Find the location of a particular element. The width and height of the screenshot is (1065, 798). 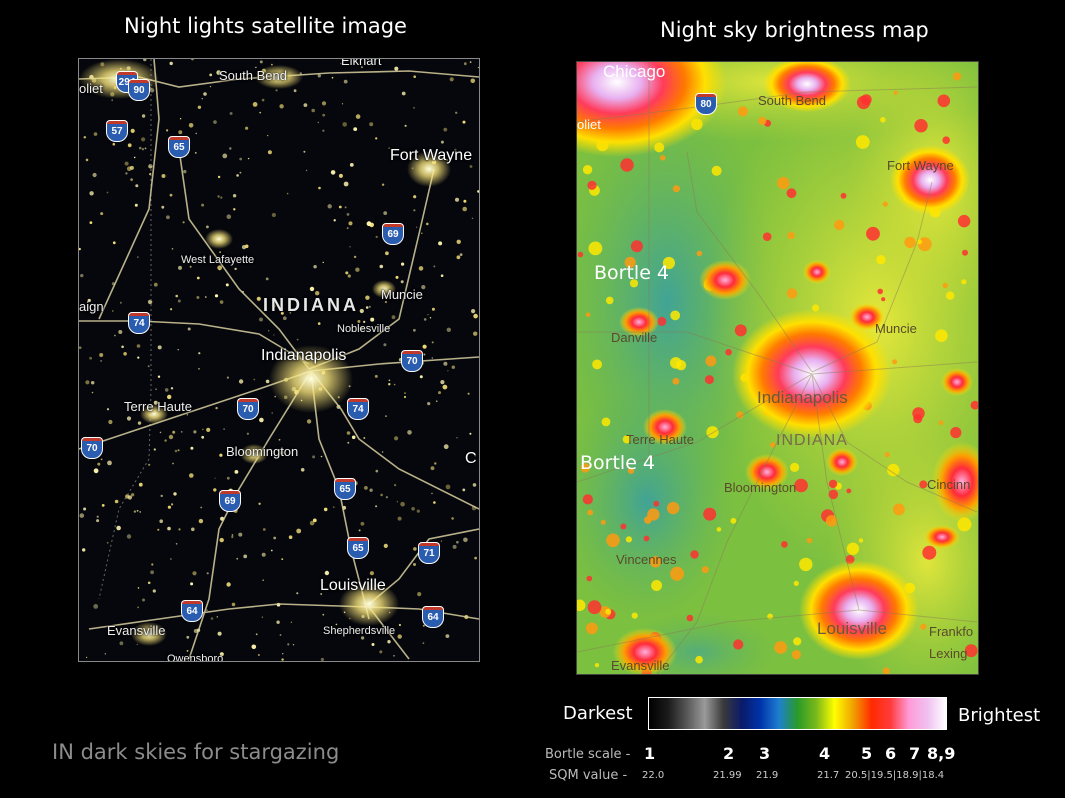

legend-brightest-label: Brightest is located at coordinates (999, 715).